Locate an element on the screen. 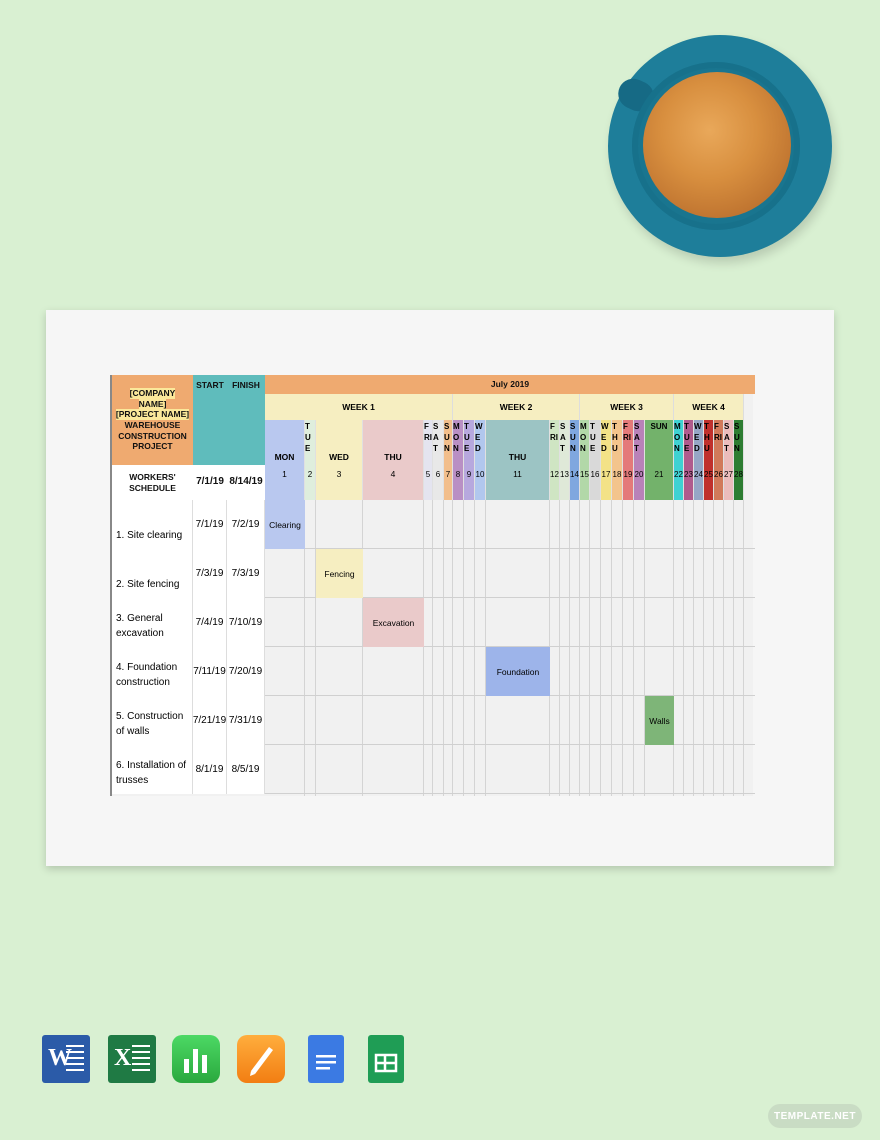 The width and height of the screenshot is (880, 1140). day-number: 20 is located at coordinates (639, 482).